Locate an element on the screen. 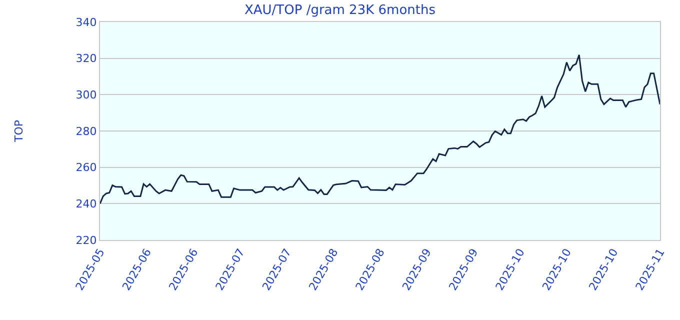 The width and height of the screenshot is (680, 320). y-tick-label: 300 is located at coordinates (86, 95).